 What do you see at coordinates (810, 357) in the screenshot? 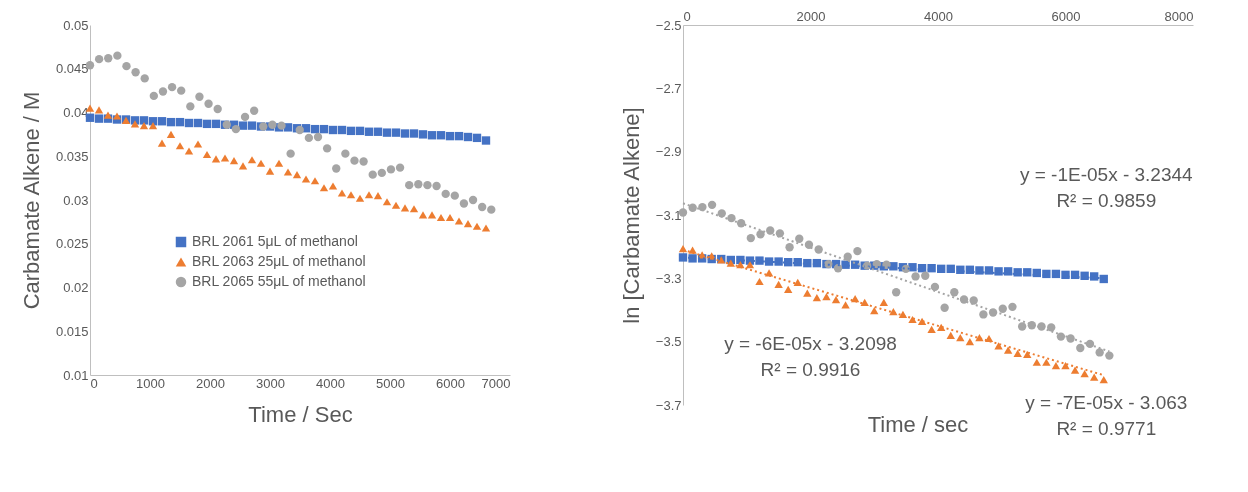
I see `annotation: y = -6E-05x - 3.2098 R² = 0.9916` at bounding box center [810, 357].